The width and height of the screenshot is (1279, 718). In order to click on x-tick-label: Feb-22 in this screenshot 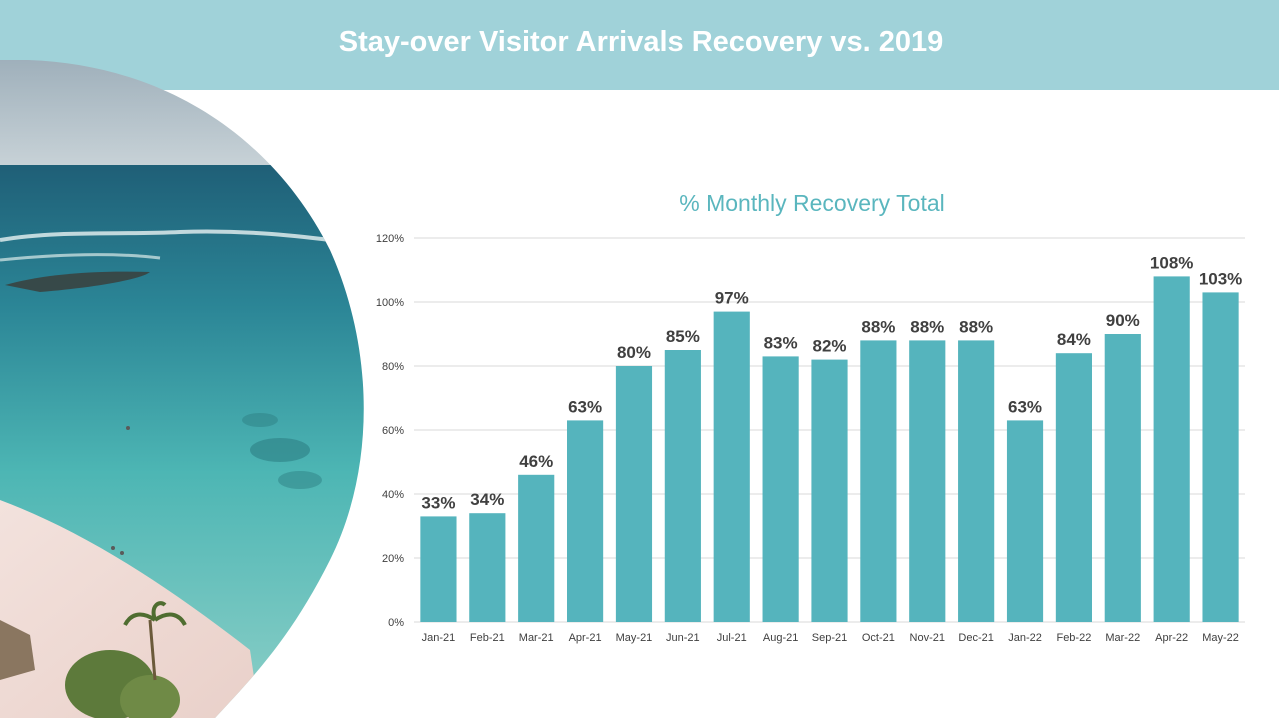, I will do `click(1073, 638)`.